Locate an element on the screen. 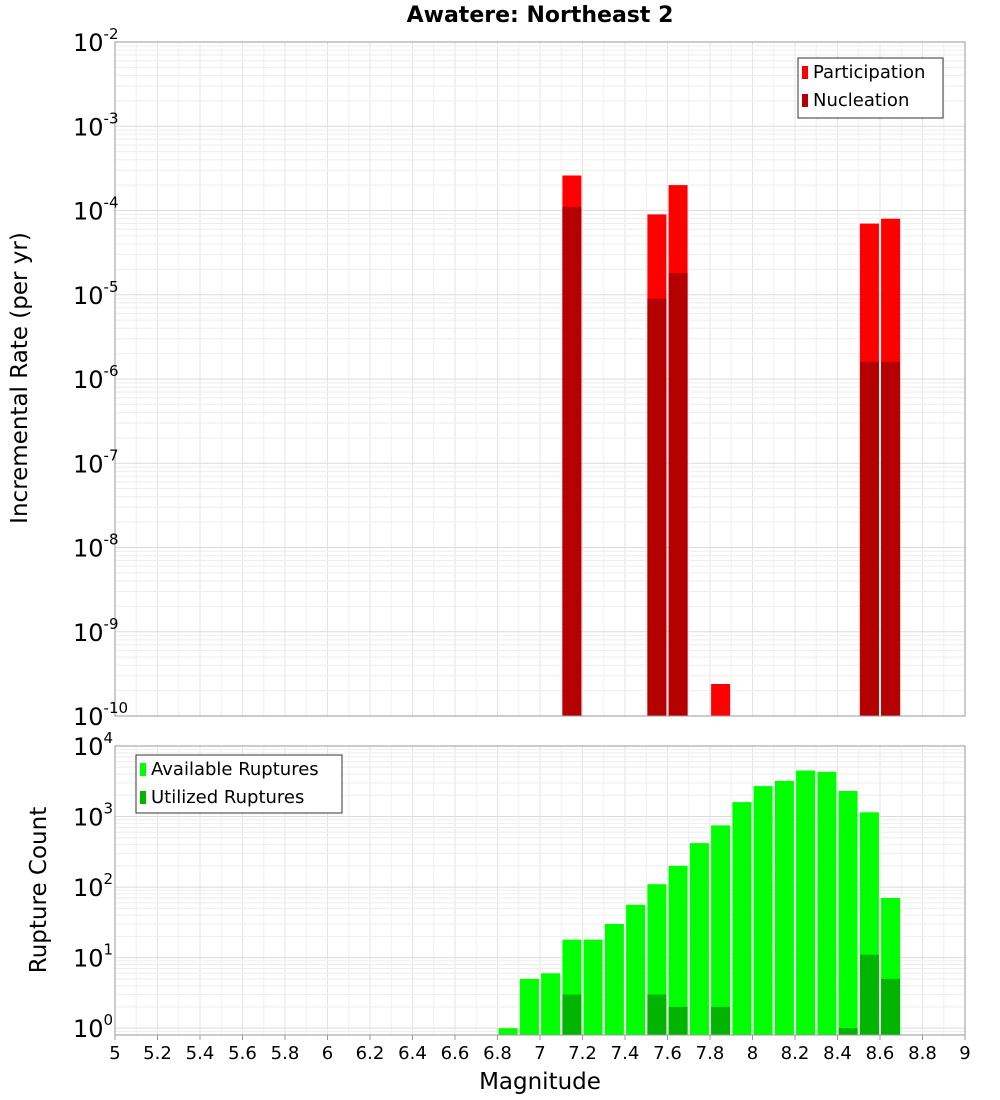 Image resolution: width=1000 pixels, height=1100 pixels. y-tick-label: 10³ is located at coordinates (93, 816).